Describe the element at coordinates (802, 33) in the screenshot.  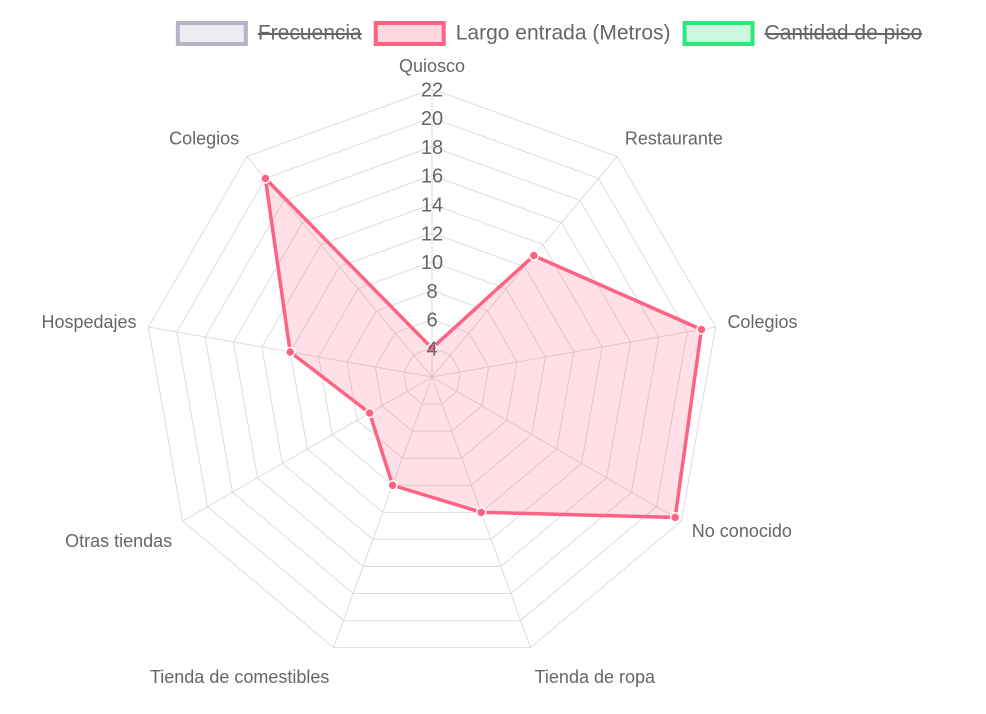
I see `legend-item: Cantidad de piso` at that location.